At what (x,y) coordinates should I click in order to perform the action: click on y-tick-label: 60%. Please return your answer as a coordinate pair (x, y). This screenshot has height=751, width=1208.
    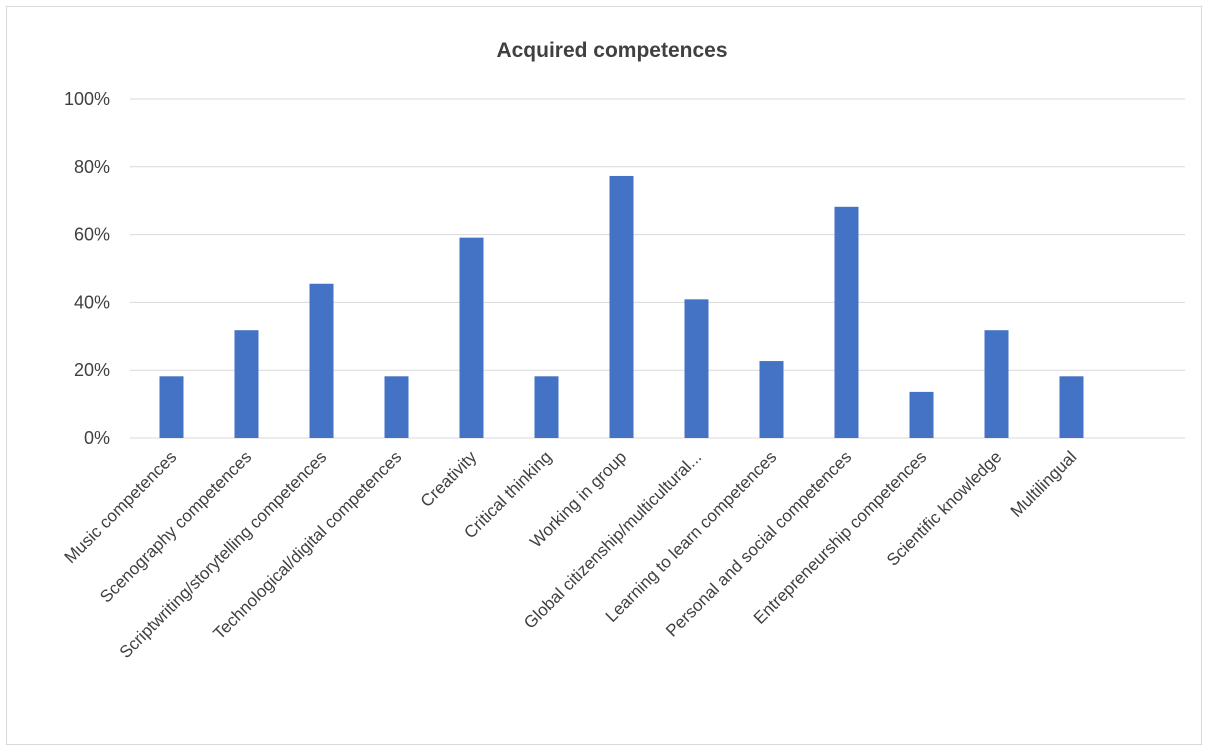
    Looking at the image, I should click on (92, 235).